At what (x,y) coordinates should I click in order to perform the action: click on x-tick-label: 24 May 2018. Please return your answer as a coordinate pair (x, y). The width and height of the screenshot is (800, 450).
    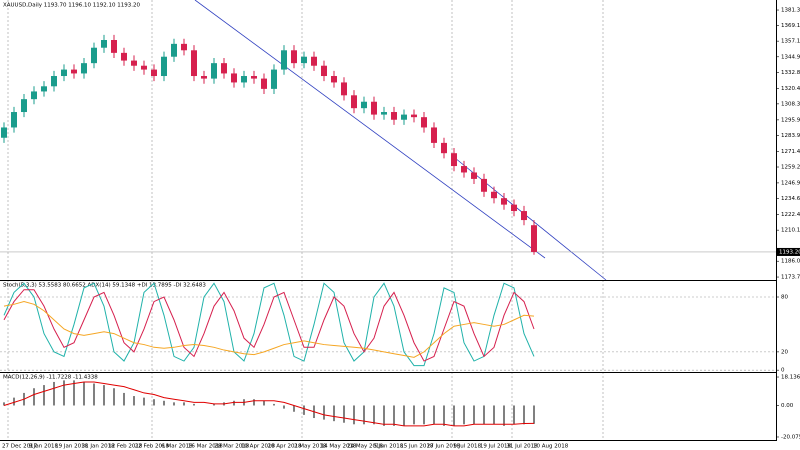
    Looking at the image, I should click on (365, 447).